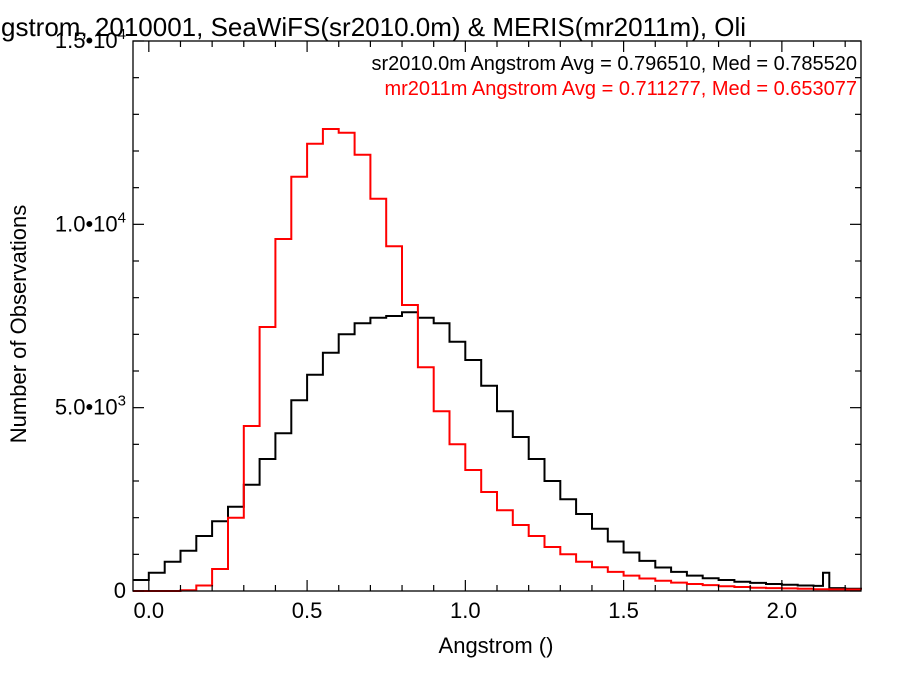 The height and width of the screenshot is (675, 900). Describe the element at coordinates (90, 222) in the screenshot. I see `y-tick-label: 1.0•104` at that location.